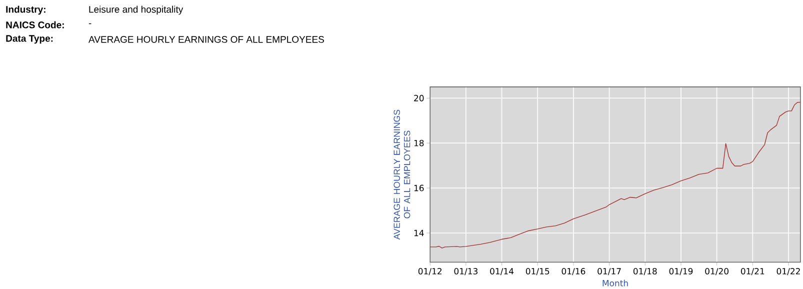 The image size is (803, 289). I want to click on x-tick-label: 01/20, so click(716, 272).